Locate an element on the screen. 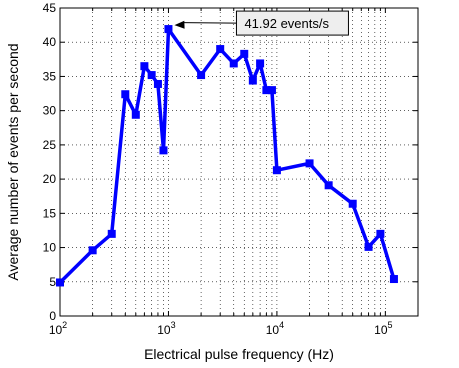  annotation-label: 41.92 events/s is located at coordinates (286, 23).